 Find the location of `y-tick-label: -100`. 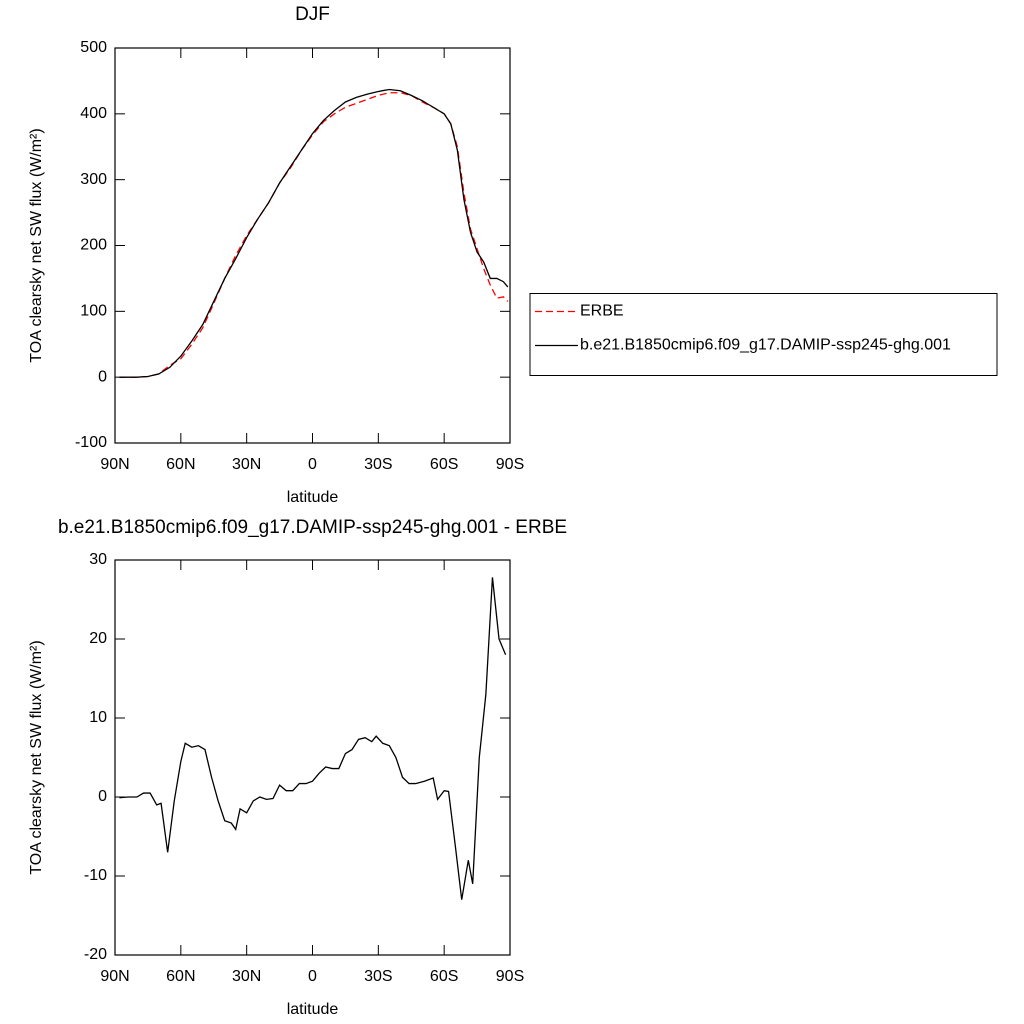

y-tick-label: -100 is located at coordinates (91, 442).